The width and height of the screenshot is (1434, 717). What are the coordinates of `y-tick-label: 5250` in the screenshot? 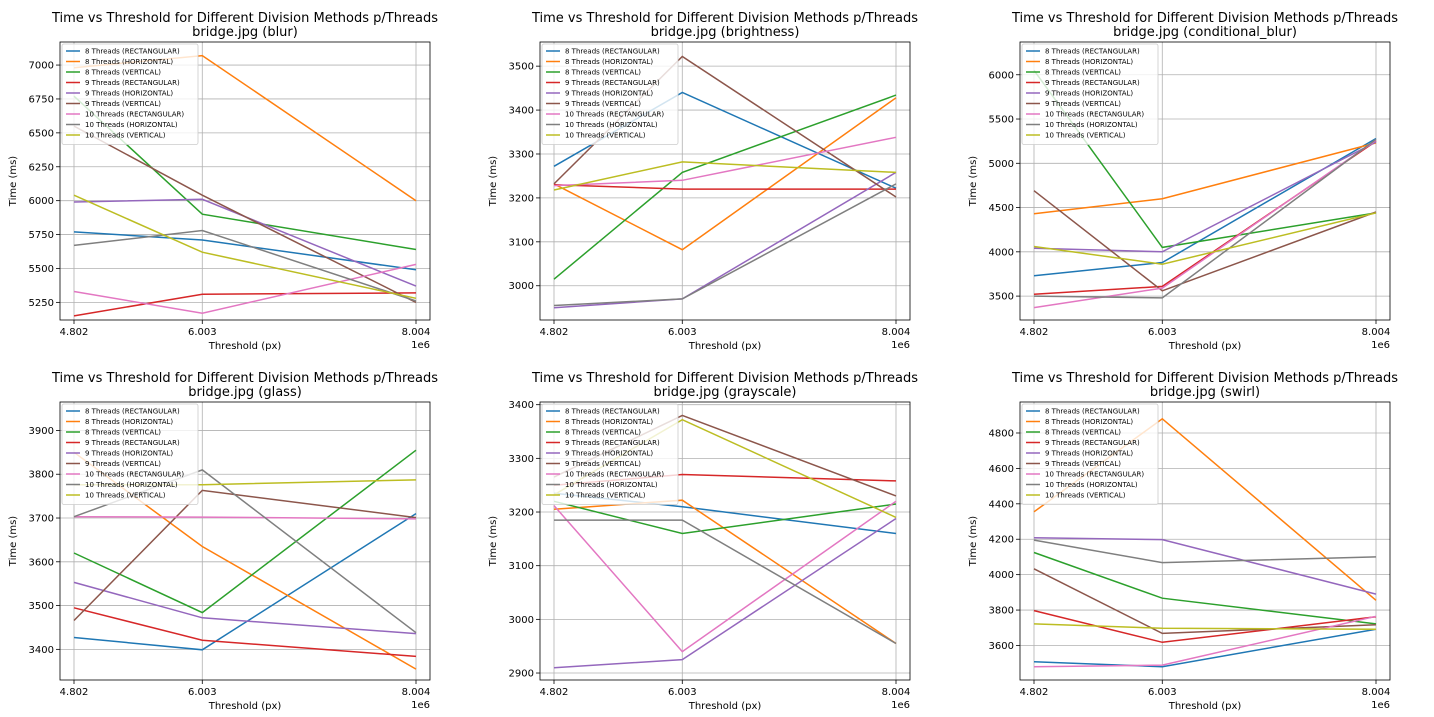 It's located at (41, 303).